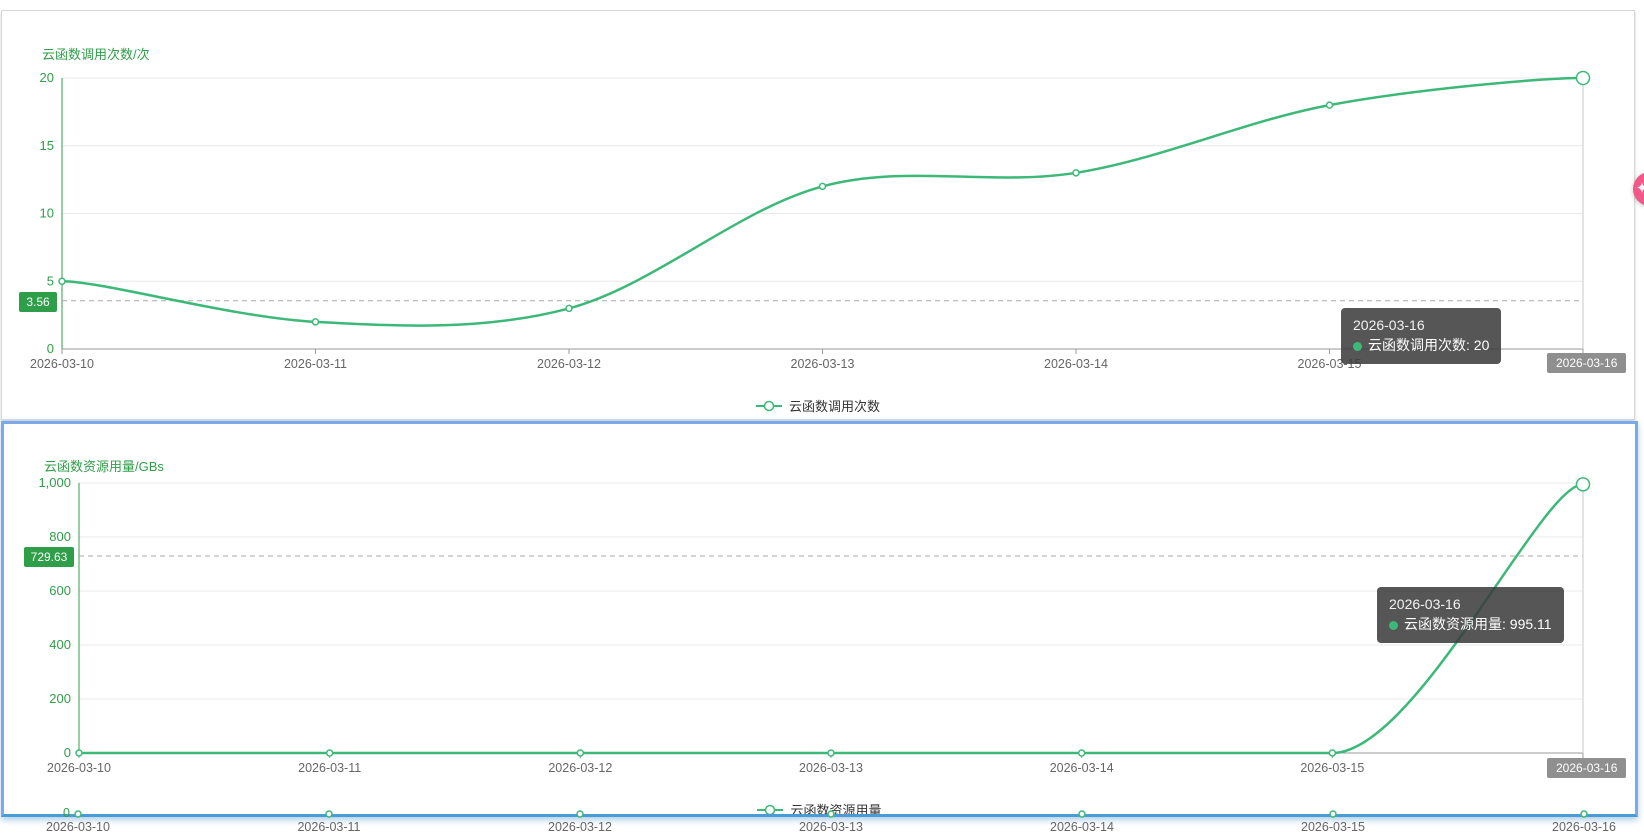 This screenshot has height=834, width=1644. I want to click on third-chart-date-label: 2026-03-15, so click(1333, 827).